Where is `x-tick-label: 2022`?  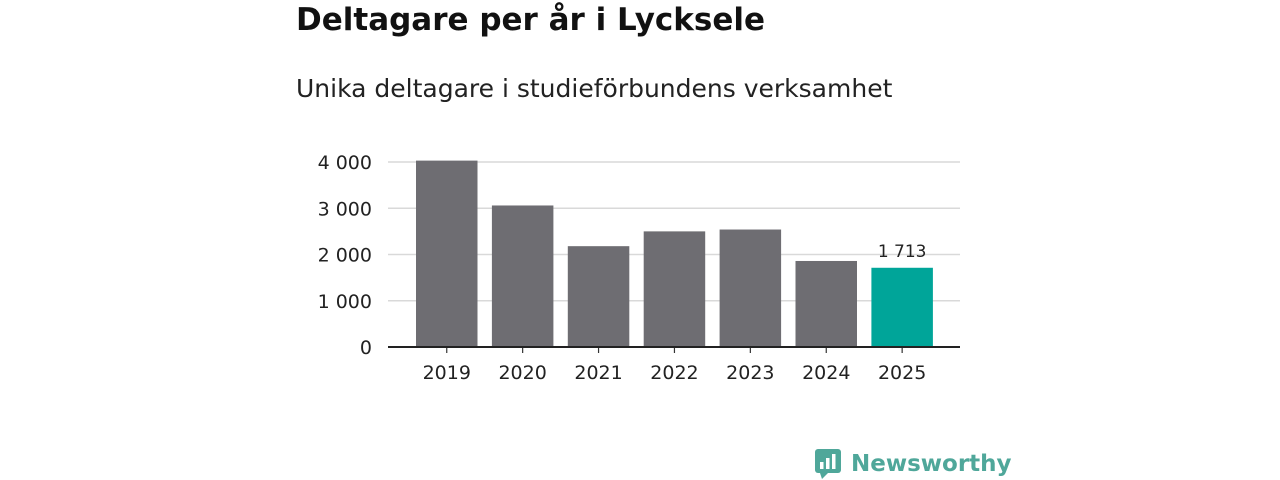
x-tick-label: 2022 is located at coordinates (674, 373).